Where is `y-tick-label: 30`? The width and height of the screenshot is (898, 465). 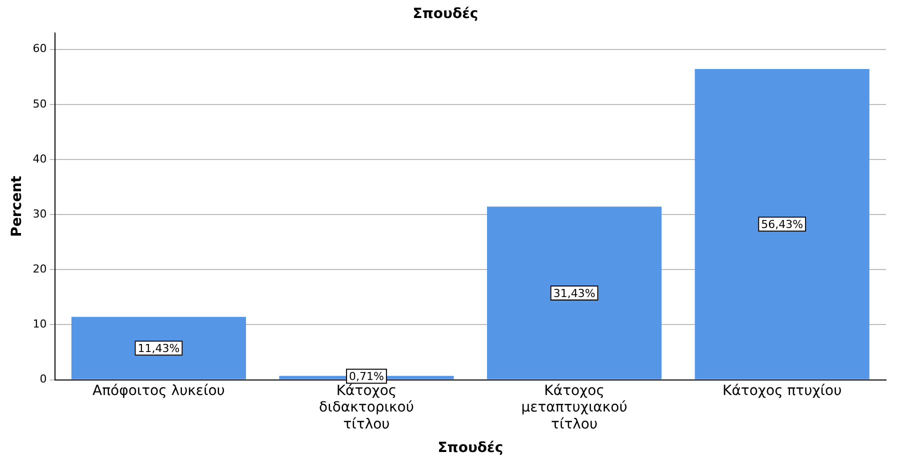
y-tick-label: 30 is located at coordinates (39, 213).